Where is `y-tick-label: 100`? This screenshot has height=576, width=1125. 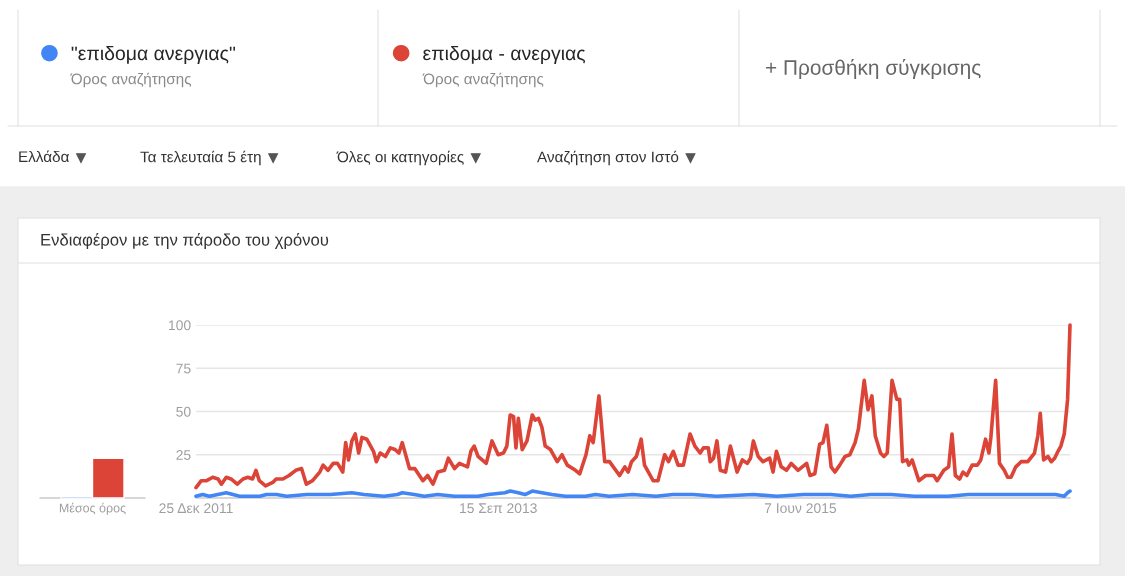 y-tick-label: 100 is located at coordinates (180, 325).